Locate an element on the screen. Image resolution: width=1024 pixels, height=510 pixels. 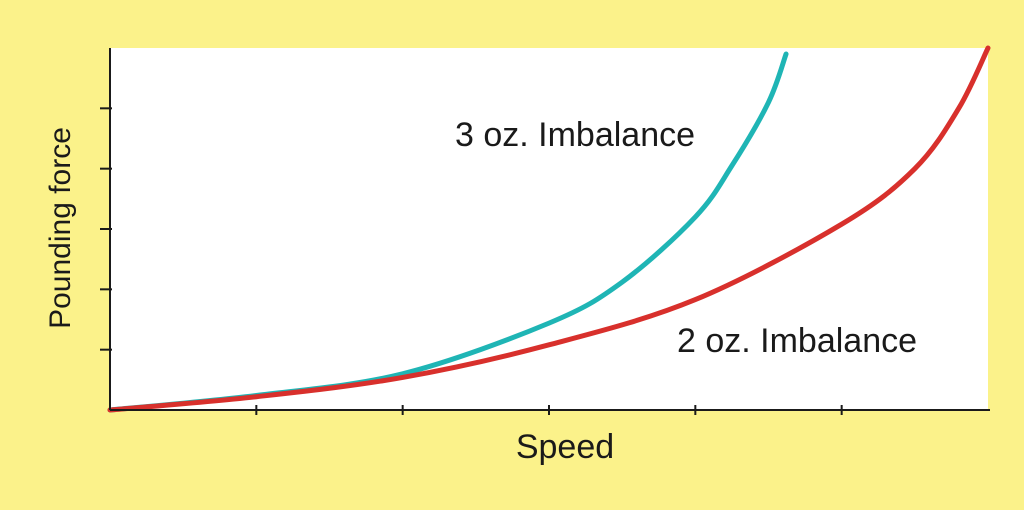
series-label-3oz: 3 oz. Imbalance is located at coordinates (575, 135).